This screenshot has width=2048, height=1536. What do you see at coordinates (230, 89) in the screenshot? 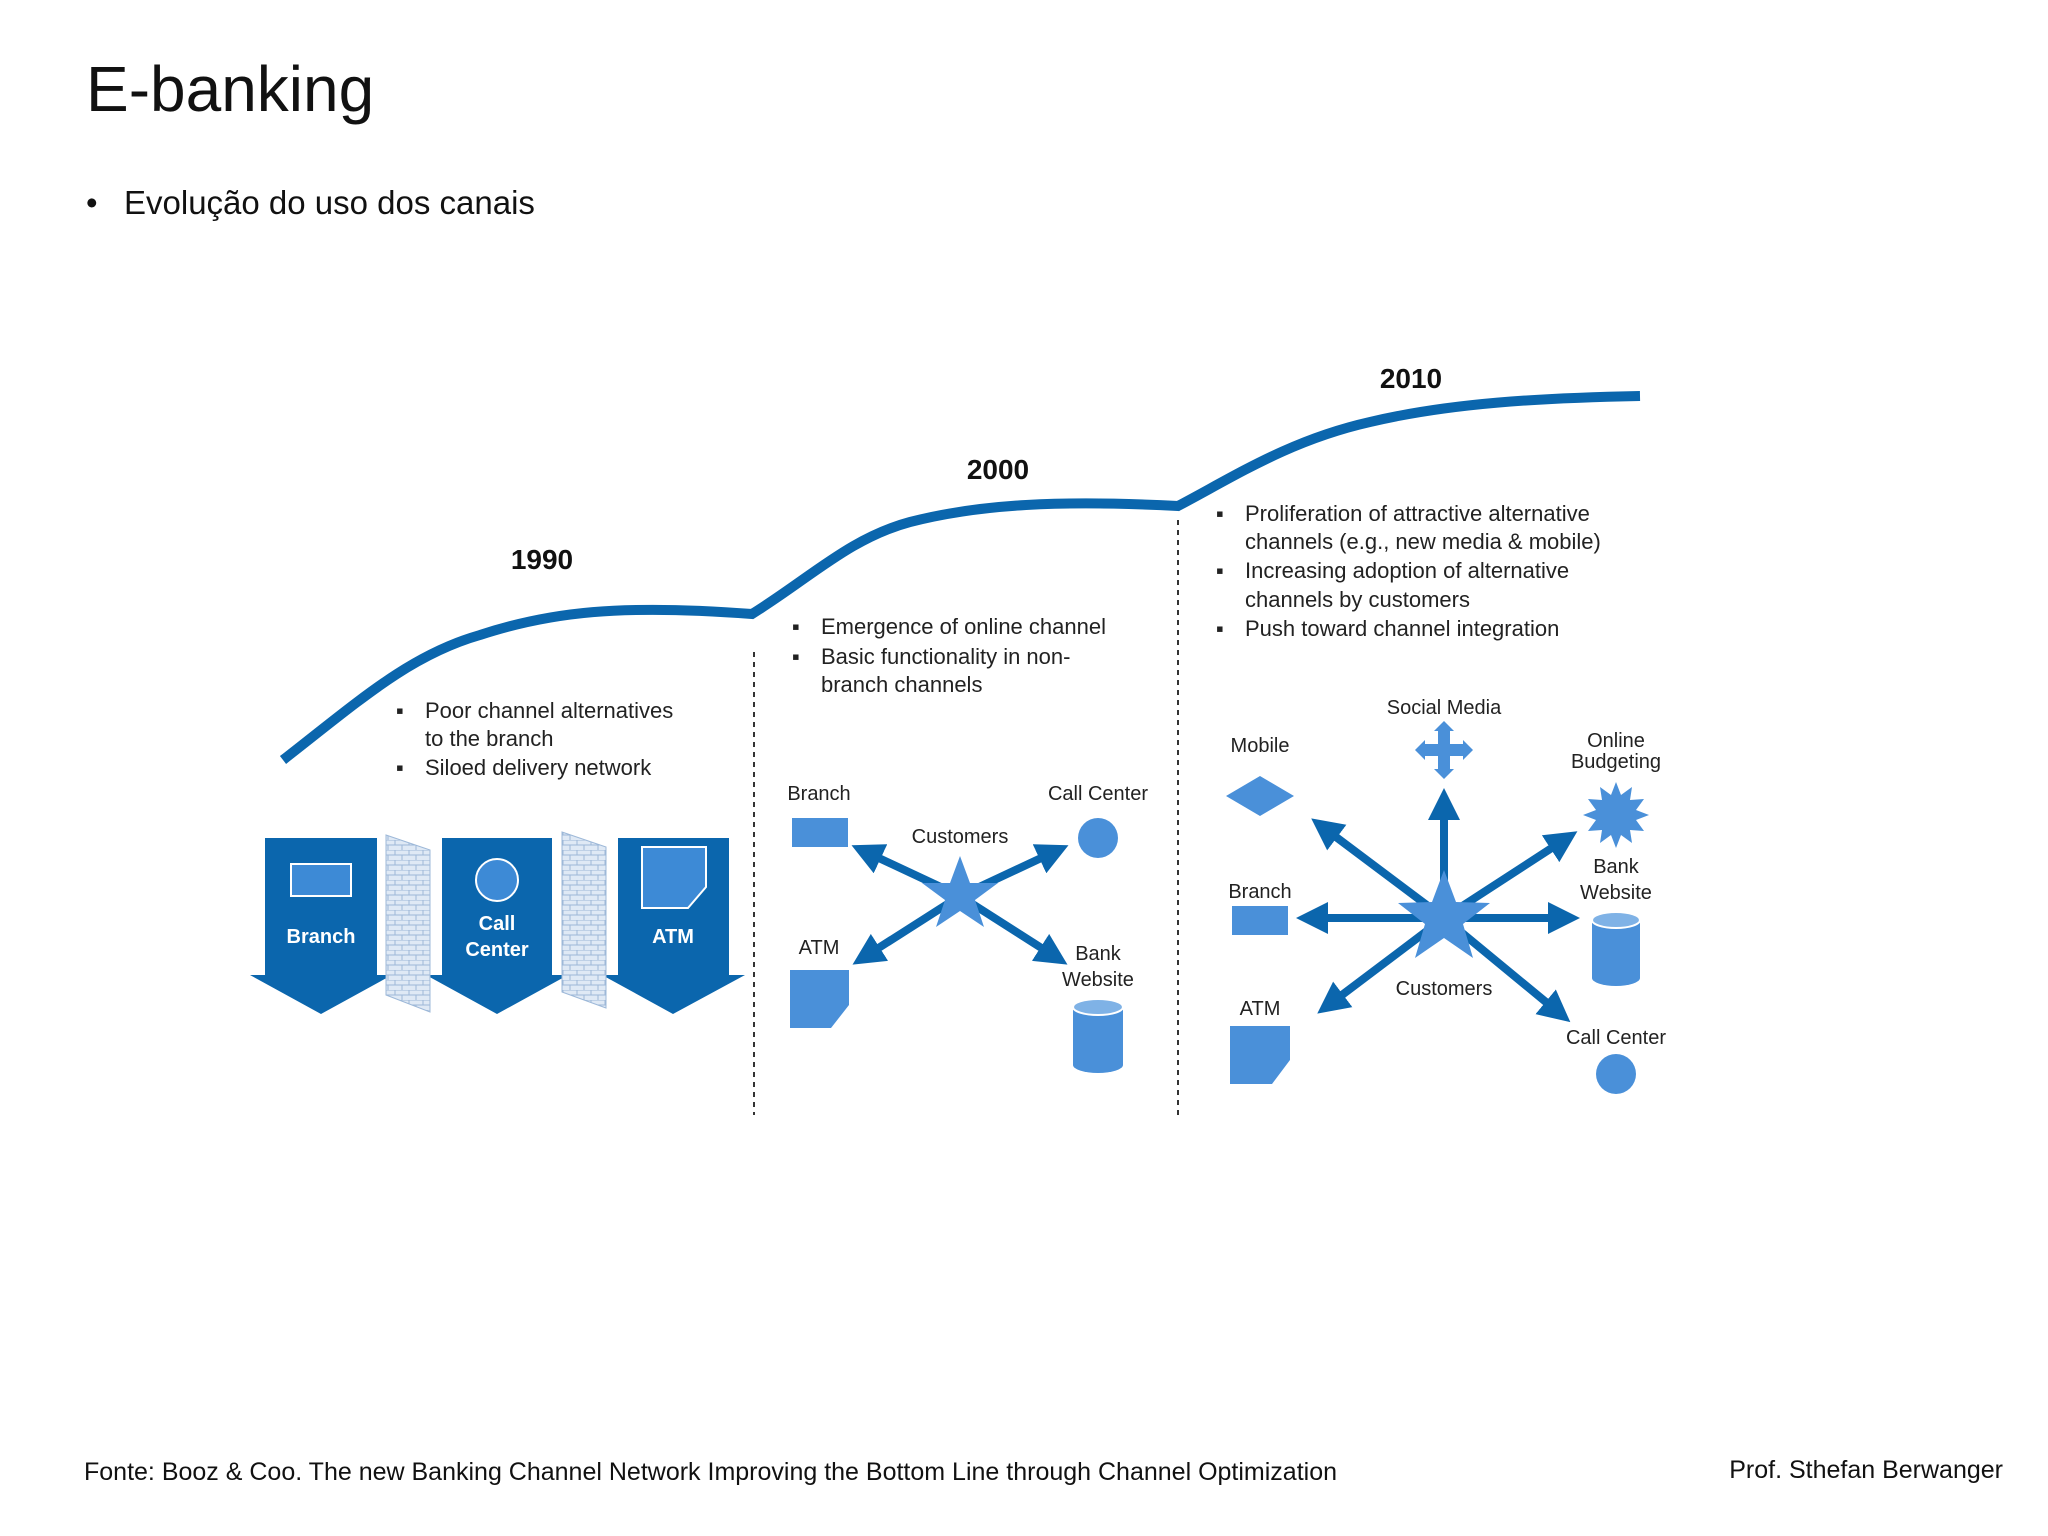
I see `slide-title: E-banking` at bounding box center [230, 89].